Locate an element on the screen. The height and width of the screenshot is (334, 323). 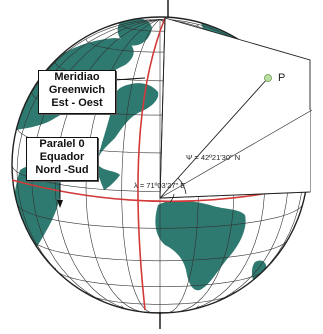
point-p-label: P is located at coordinates (281, 78).